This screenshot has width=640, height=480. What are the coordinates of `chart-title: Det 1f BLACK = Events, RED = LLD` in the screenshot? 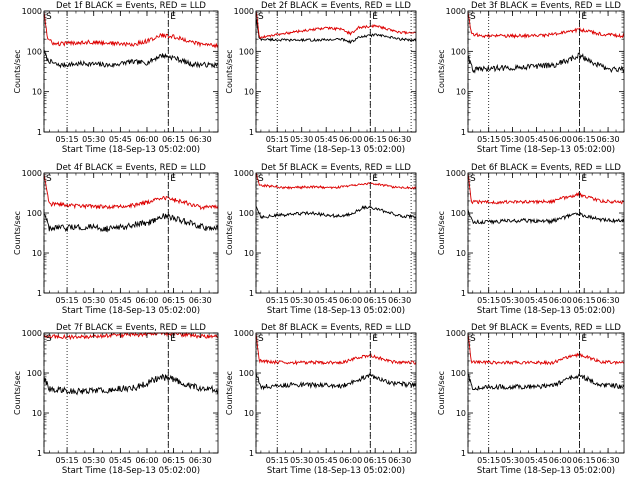 It's located at (131, 6).